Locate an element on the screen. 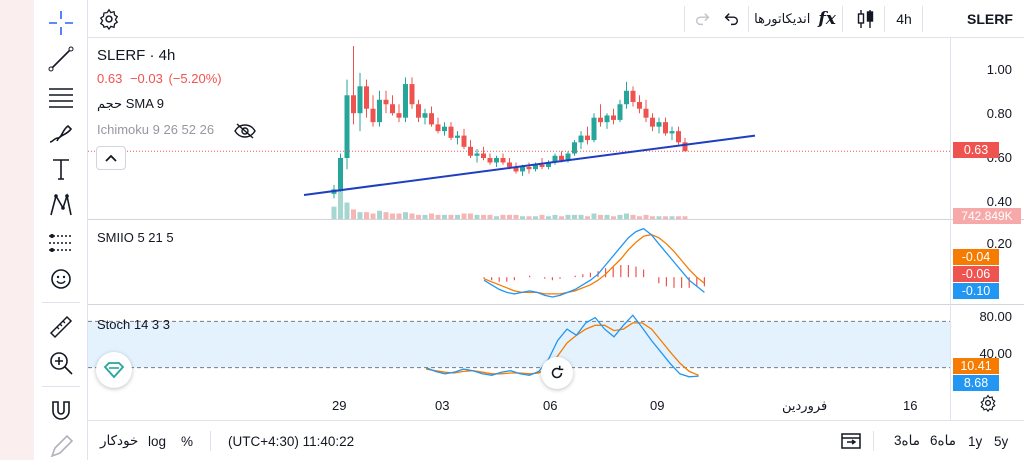 This screenshot has height=460, width=1024. icons-tool is located at coordinates (61, 279).